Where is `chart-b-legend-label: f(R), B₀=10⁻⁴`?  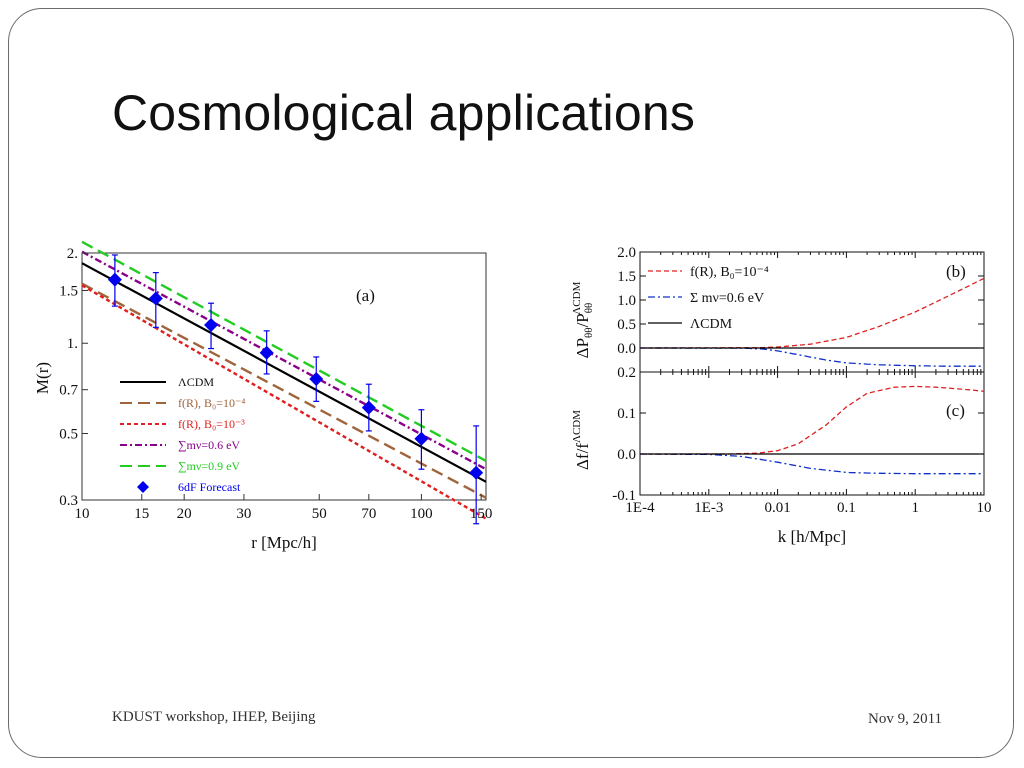 chart-b-legend-label: f(R), B₀=10⁻⁴ is located at coordinates (729, 272).